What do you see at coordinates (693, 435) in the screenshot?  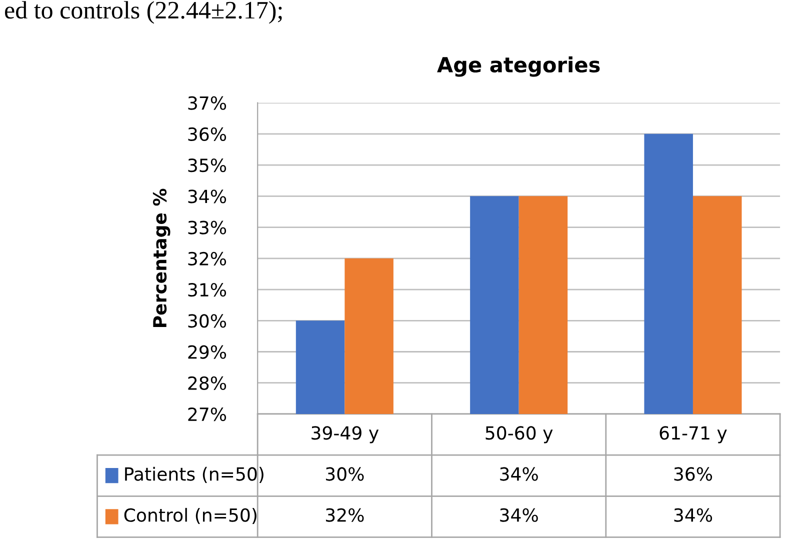 I see `x-tick-label: 61-71 y` at bounding box center [693, 435].